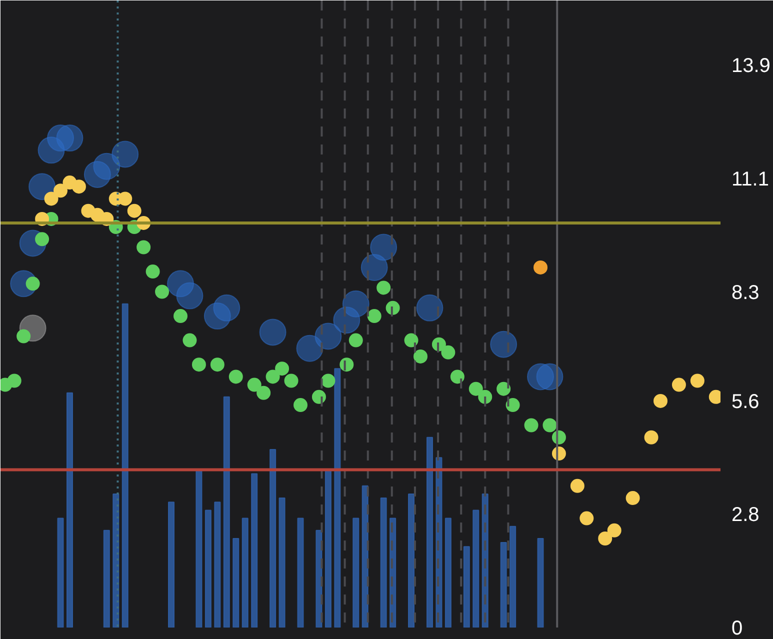 The image size is (773, 639). Describe the element at coordinates (750, 179) in the screenshot. I see `y-tick-label: 11.1` at that location.